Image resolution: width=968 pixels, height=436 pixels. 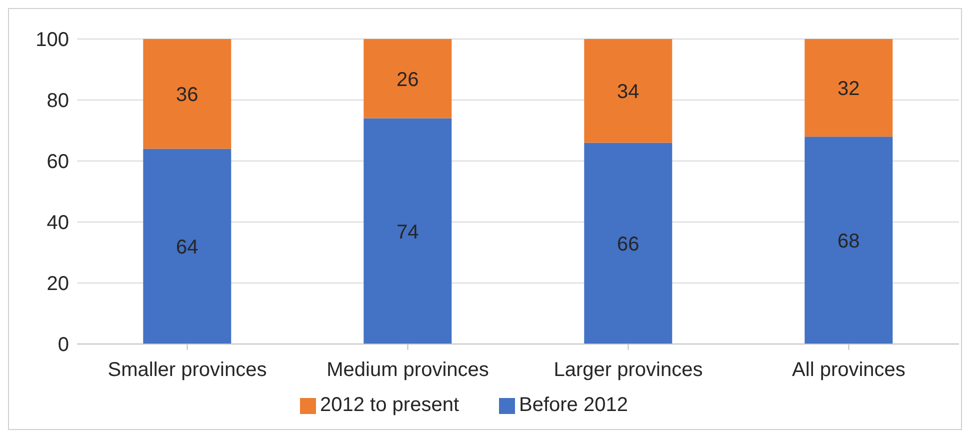 I want to click on data-label: 34, so click(x=628, y=91).